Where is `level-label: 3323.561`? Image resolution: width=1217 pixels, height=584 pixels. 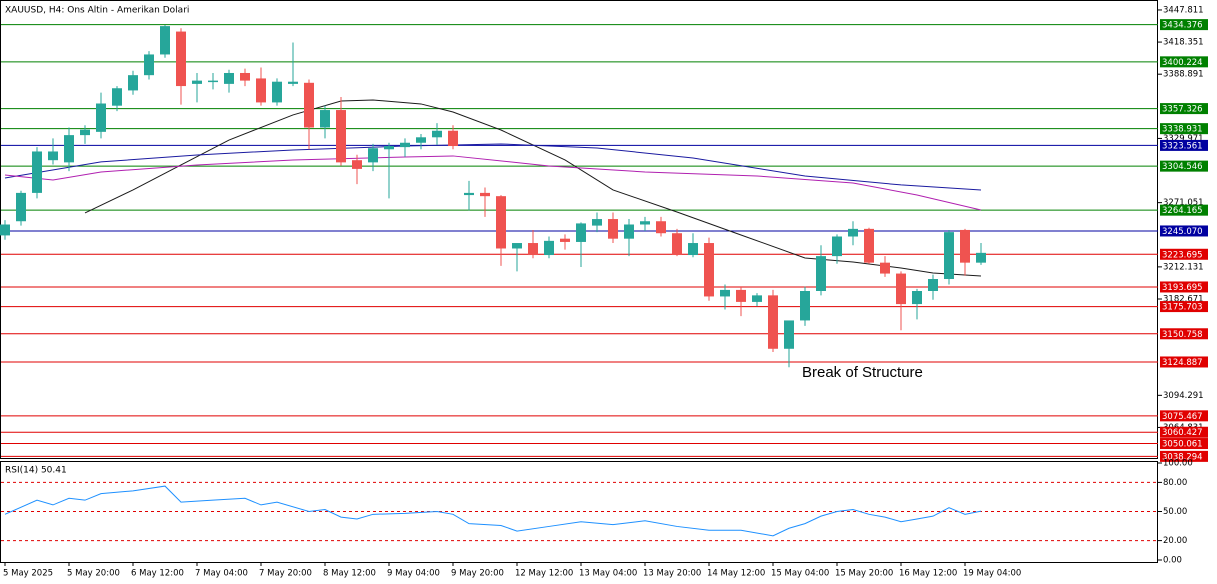
level-label: 3323.561 is located at coordinates (1182, 146).